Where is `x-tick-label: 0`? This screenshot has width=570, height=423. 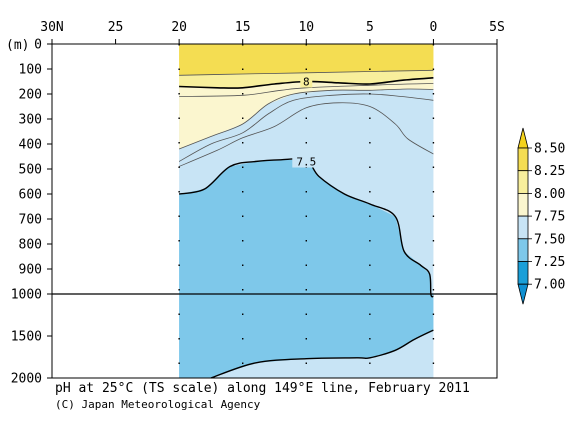
x-tick-label: 0 is located at coordinates (434, 27).